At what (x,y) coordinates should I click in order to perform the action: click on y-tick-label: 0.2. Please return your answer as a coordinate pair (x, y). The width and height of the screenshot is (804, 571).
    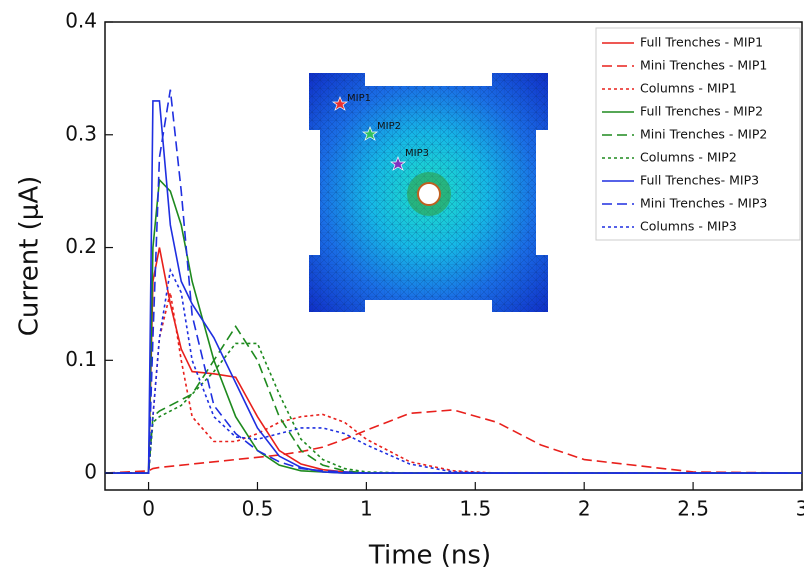
    Looking at the image, I should click on (81, 246).